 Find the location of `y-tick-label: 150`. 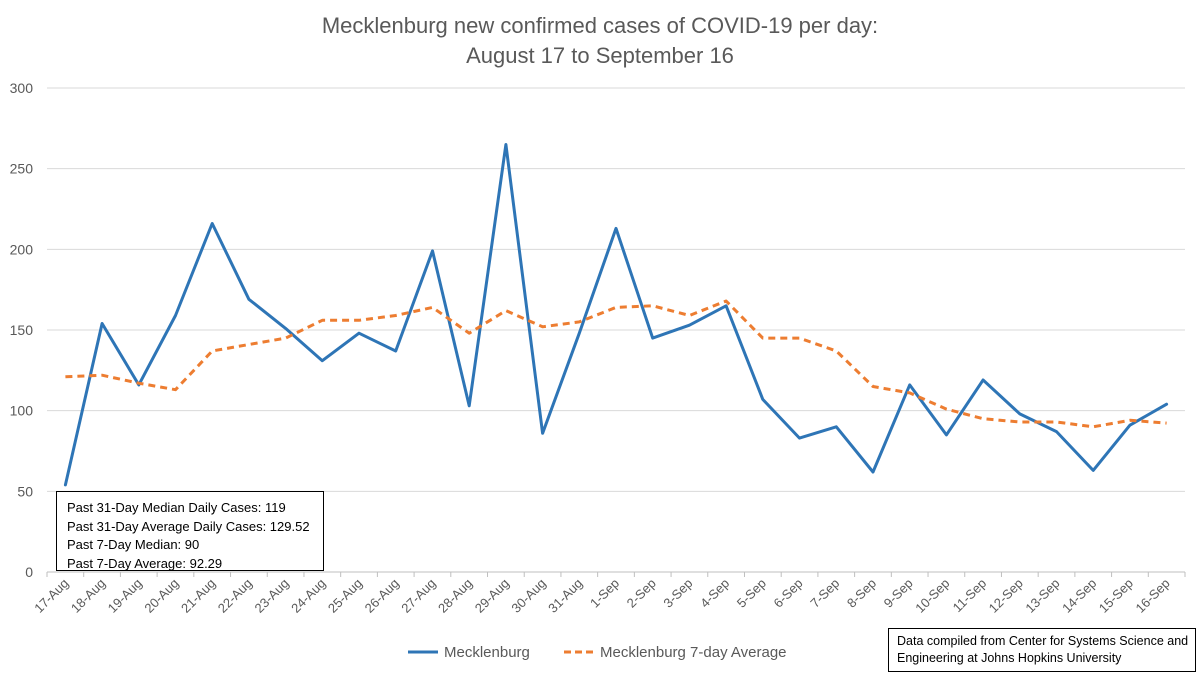

y-tick-label: 150 is located at coordinates (22, 330).